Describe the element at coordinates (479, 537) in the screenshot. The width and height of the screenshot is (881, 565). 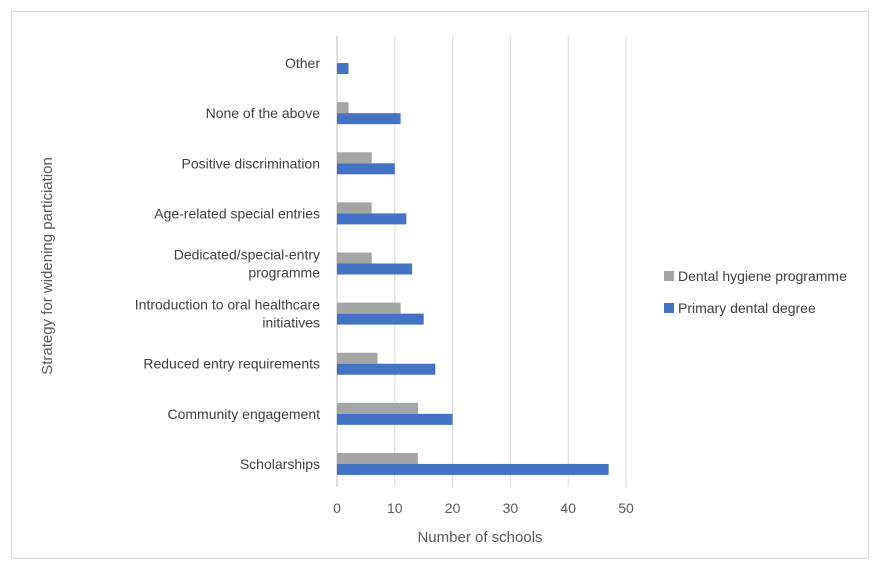
I see `x-axis-title: Number of schools` at that location.